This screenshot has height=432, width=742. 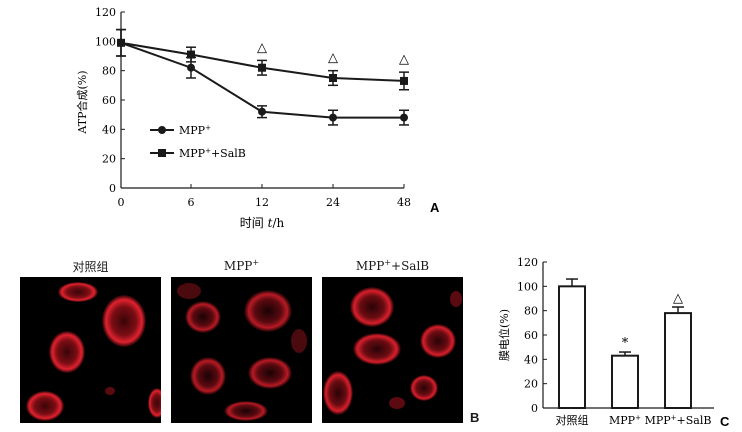 I want to click on panel-letter-c: C, so click(x=725, y=421).